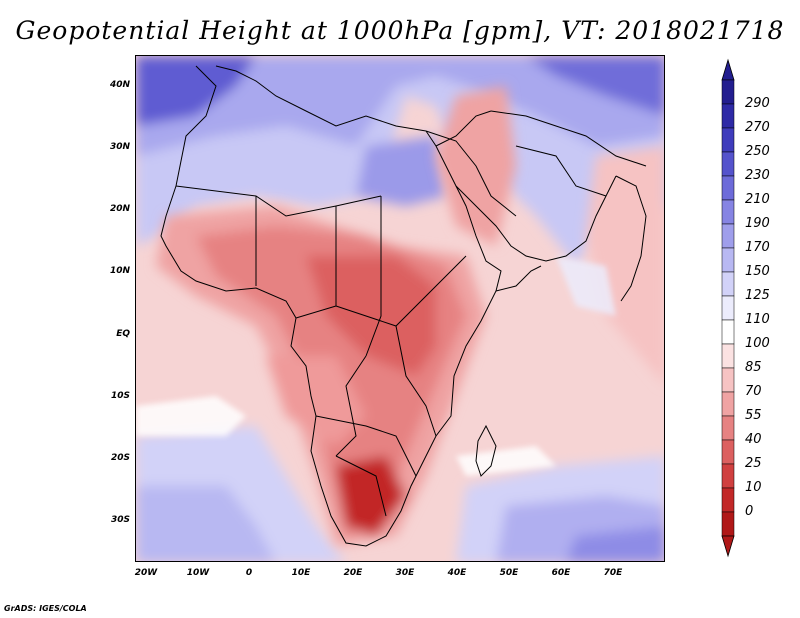  What do you see at coordinates (353, 573) in the screenshot?
I see `lon-label-20e: 20E` at bounding box center [353, 573].